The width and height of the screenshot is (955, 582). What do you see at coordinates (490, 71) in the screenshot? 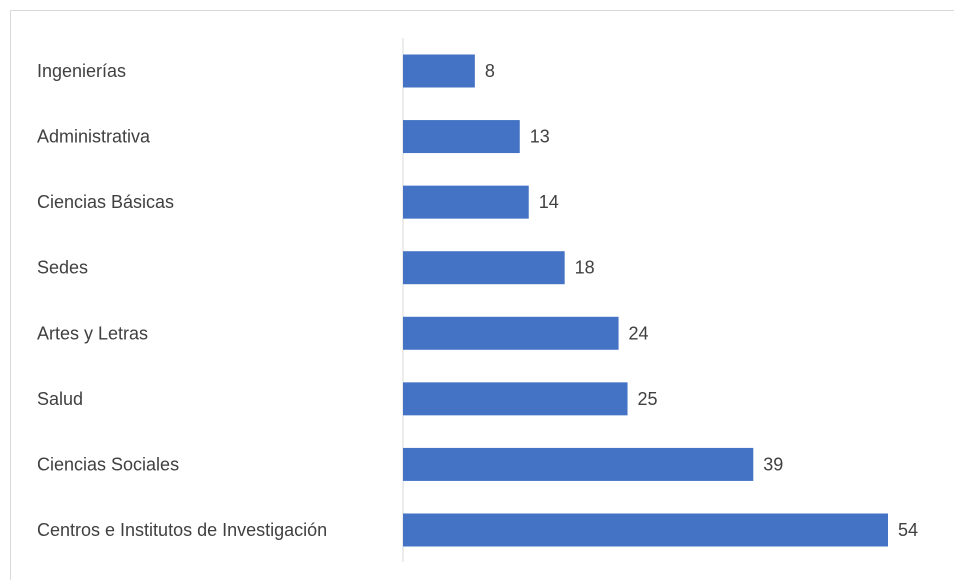
I see `bar-value-label: 8` at bounding box center [490, 71].